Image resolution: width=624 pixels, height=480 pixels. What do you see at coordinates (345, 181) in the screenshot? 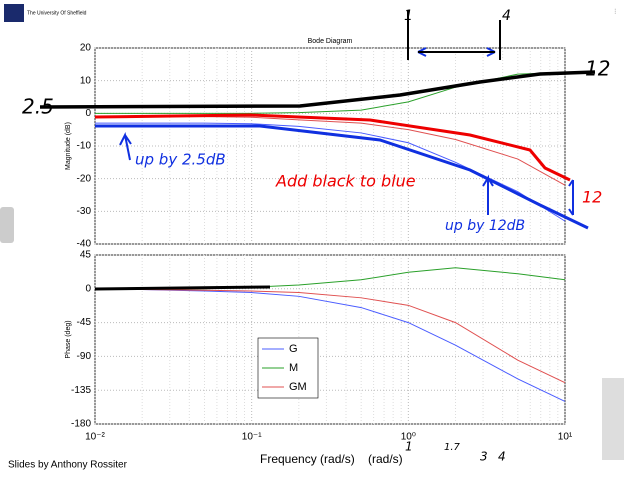
I see `annotation: Add black to blue` at bounding box center [345, 181].